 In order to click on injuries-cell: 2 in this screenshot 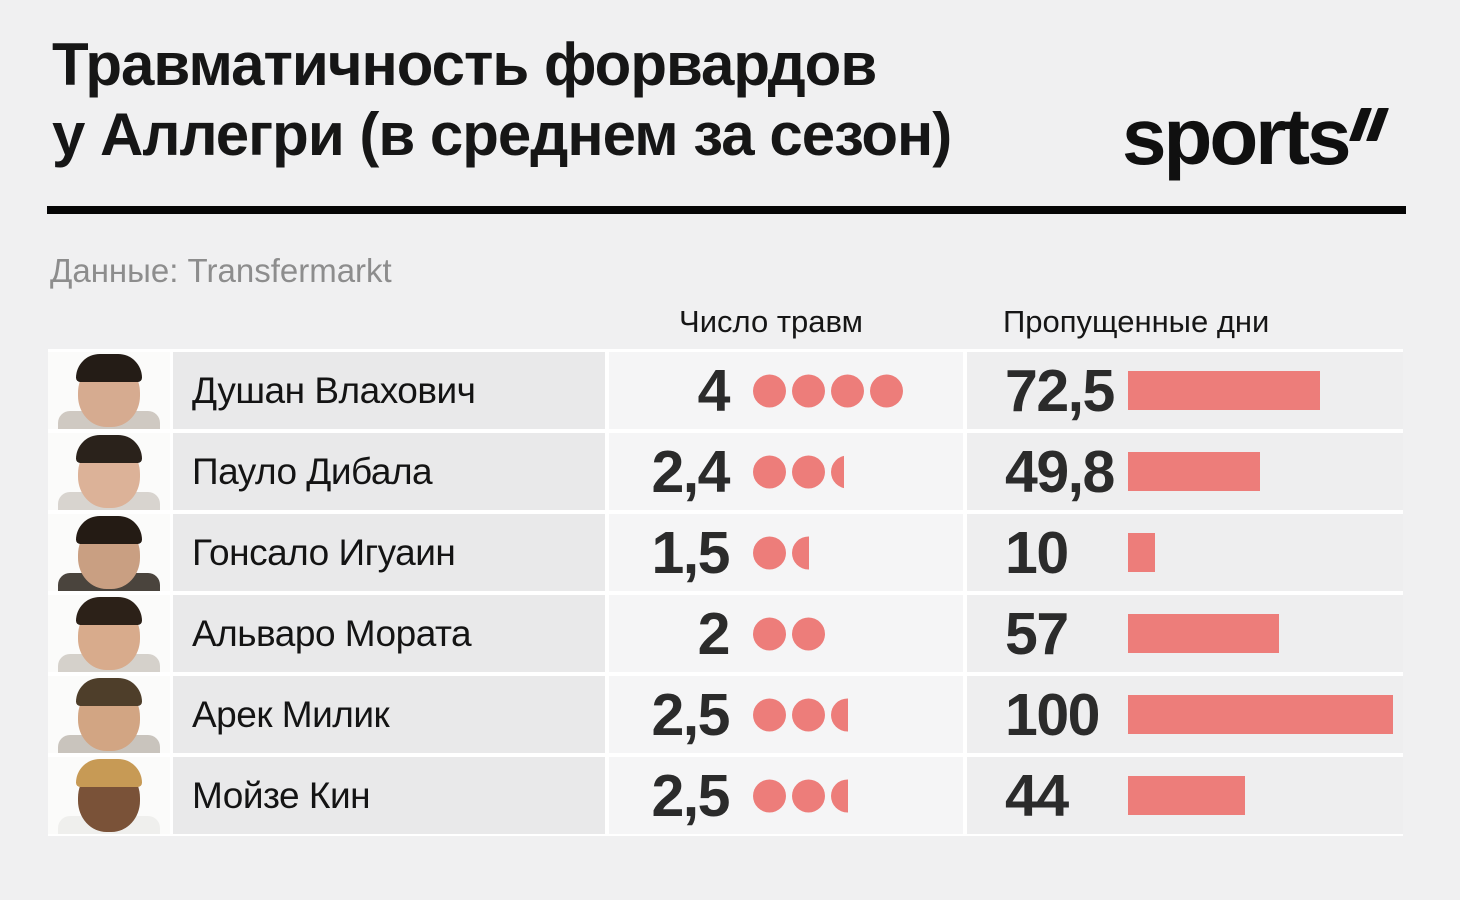, I will do `click(786, 633)`.